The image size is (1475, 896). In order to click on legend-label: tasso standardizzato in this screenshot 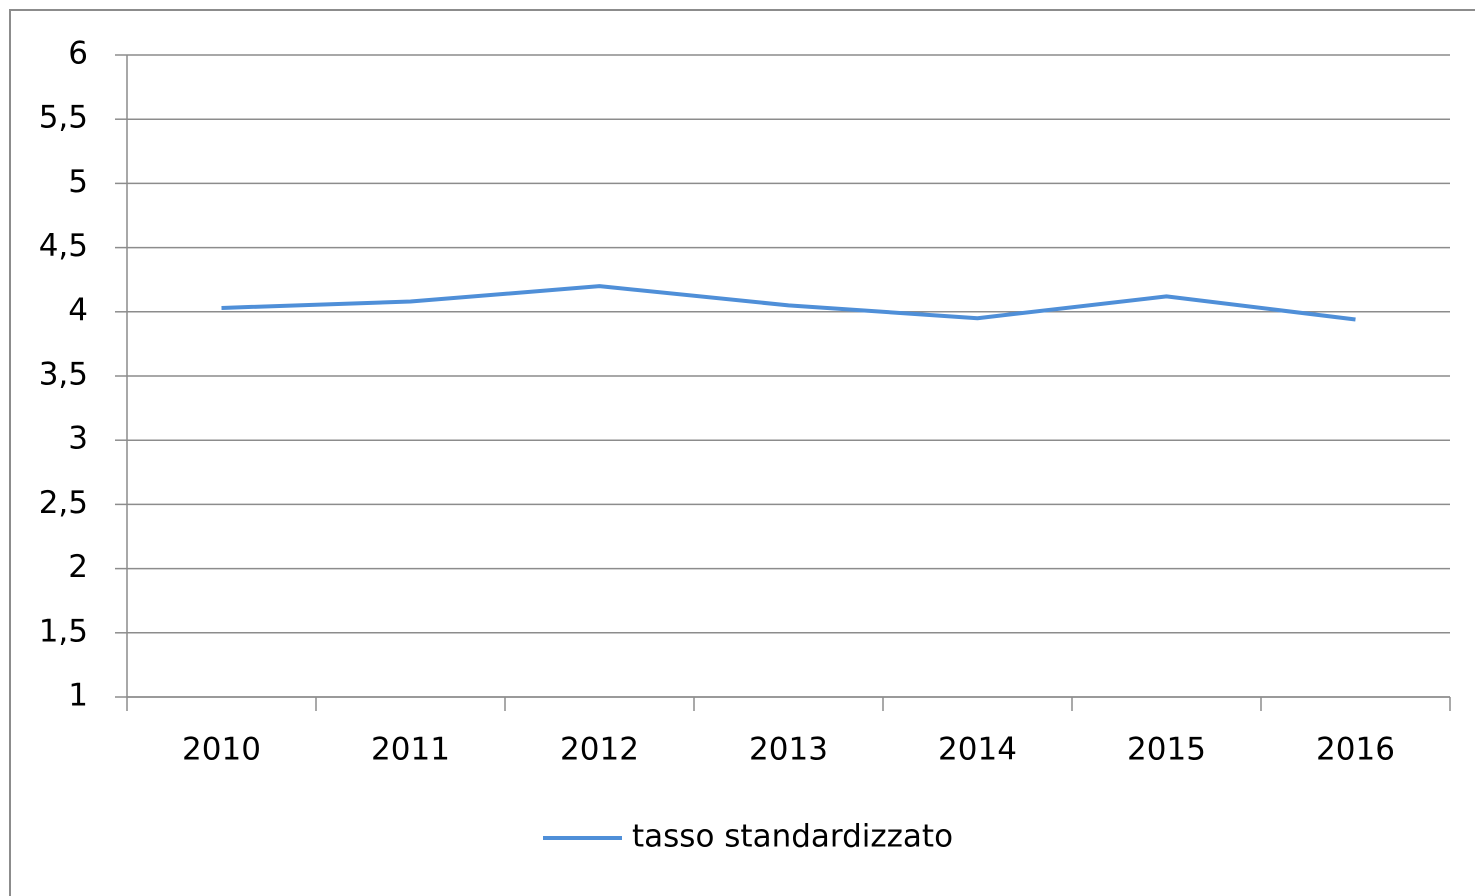, I will do `click(792, 837)`.